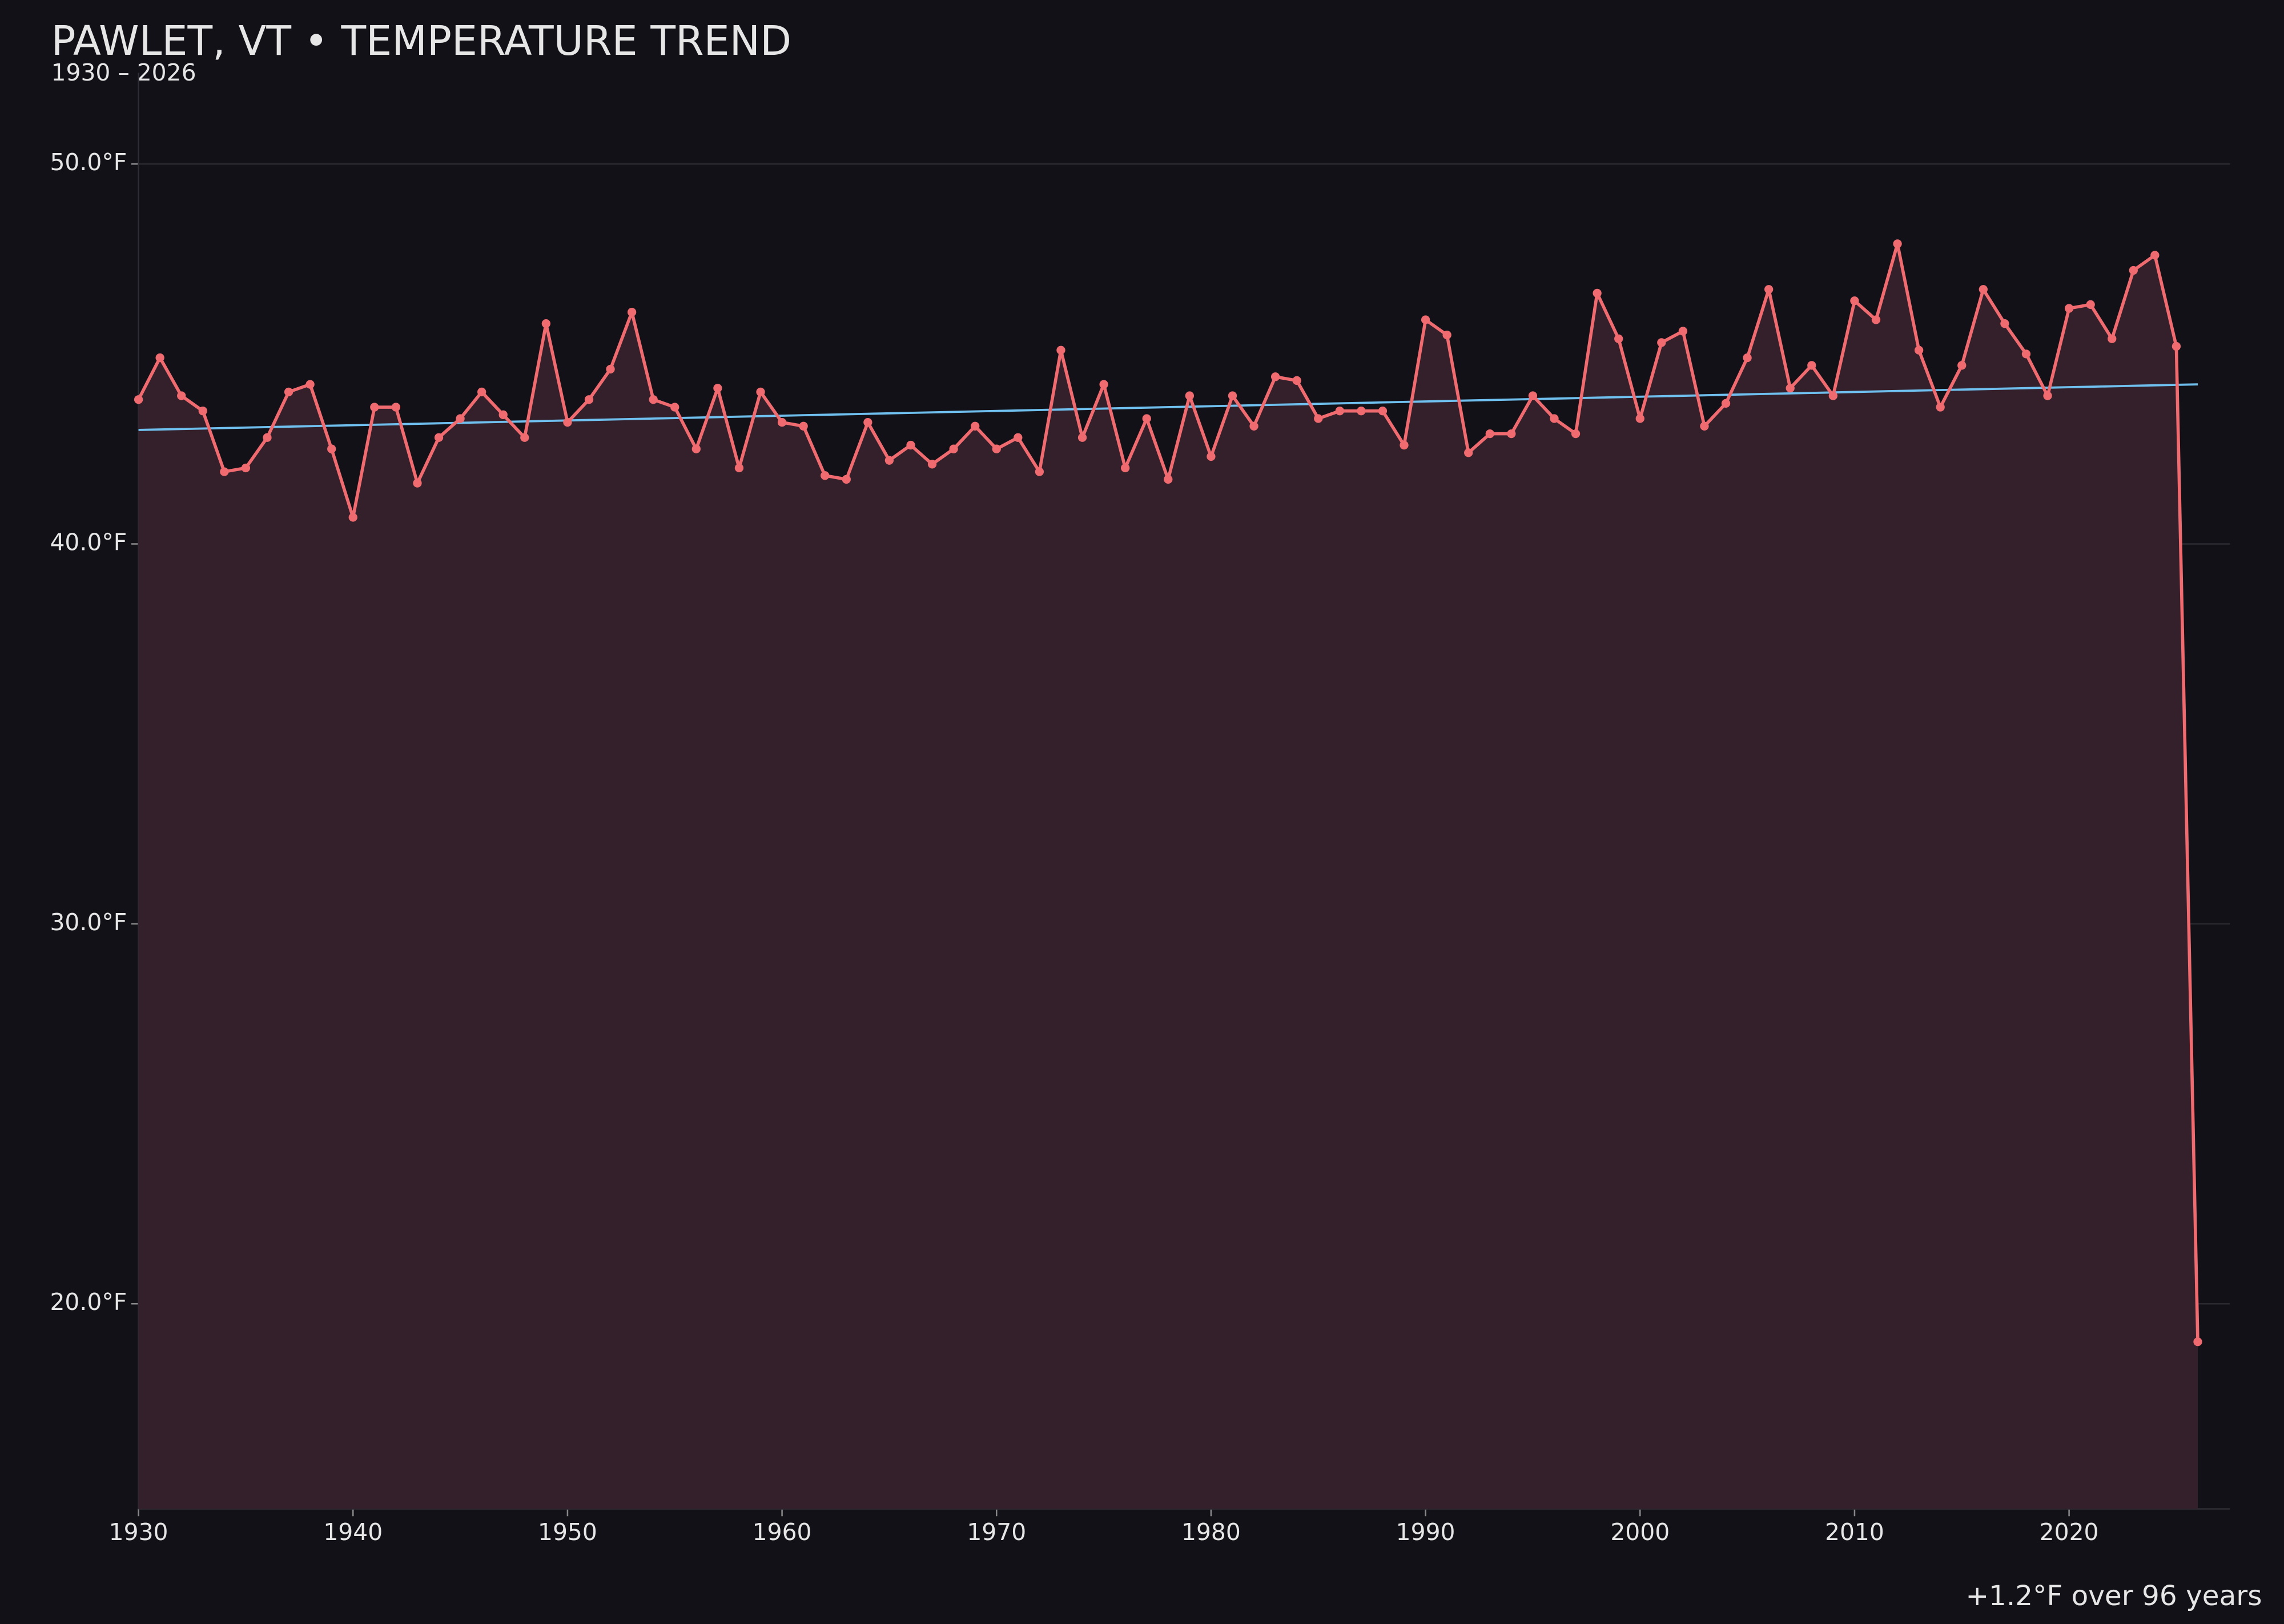 The width and height of the screenshot is (2284, 1624). What do you see at coordinates (88, 162) in the screenshot?
I see `y-tick-label: 50.0°F` at bounding box center [88, 162].